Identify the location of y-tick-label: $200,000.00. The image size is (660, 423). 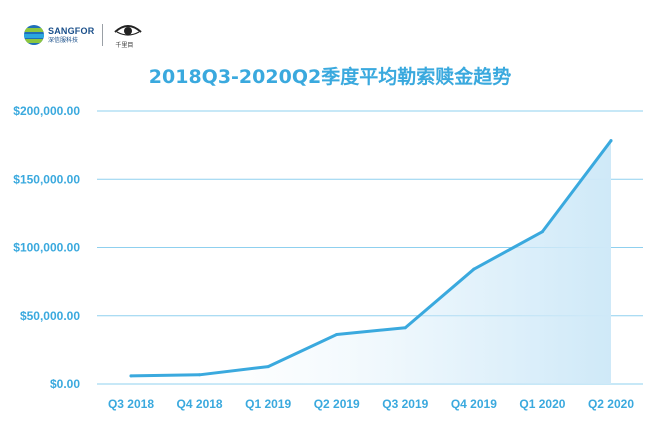
(46, 111).